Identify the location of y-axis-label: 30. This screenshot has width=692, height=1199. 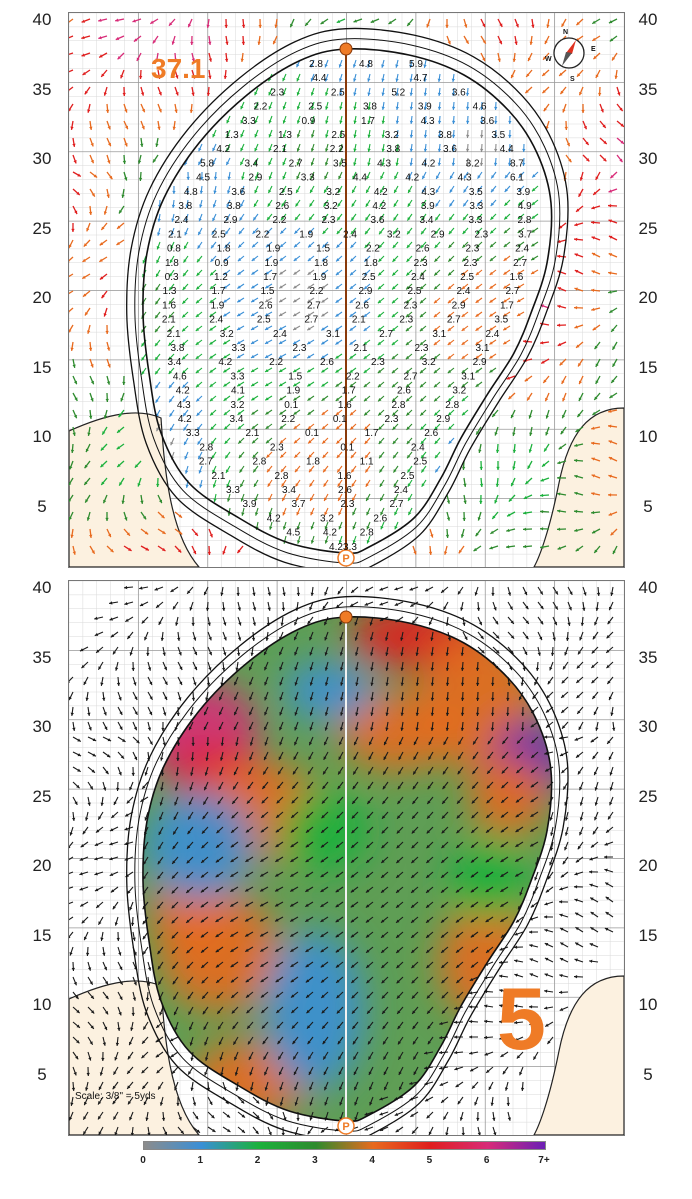
(648, 158).